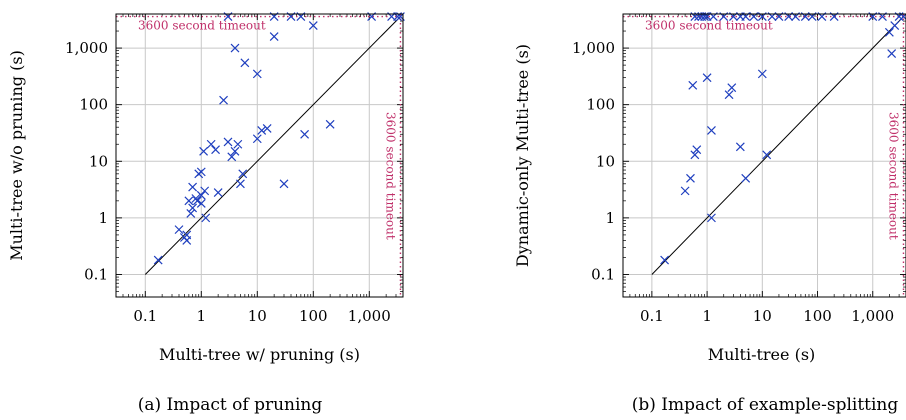 The width and height of the screenshot is (906, 420). I want to click on panel-caption: (b) Impact of example-splitting, so click(765, 405).